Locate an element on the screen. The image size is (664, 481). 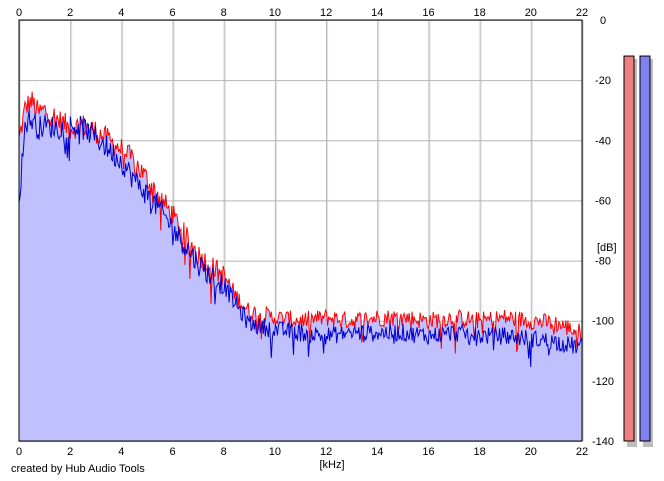
y-tick-labels: 0 -20 -40 -60 -80 -100 -120 -140 is located at coordinates (603, 231).